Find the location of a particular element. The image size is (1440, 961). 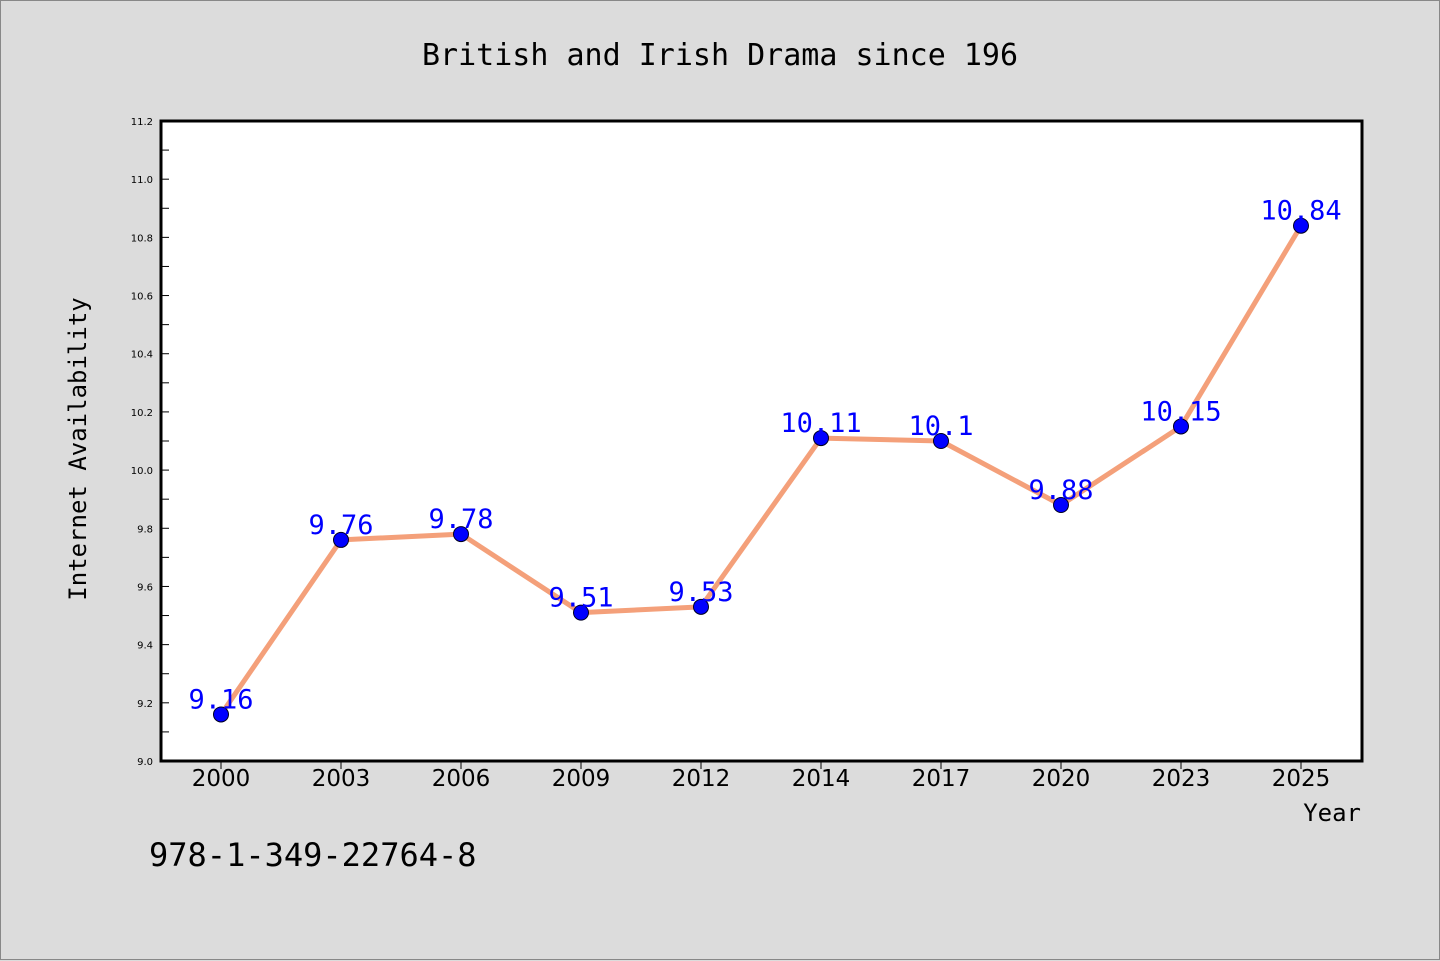

x-tick-label: 2003 is located at coordinates (341, 779).